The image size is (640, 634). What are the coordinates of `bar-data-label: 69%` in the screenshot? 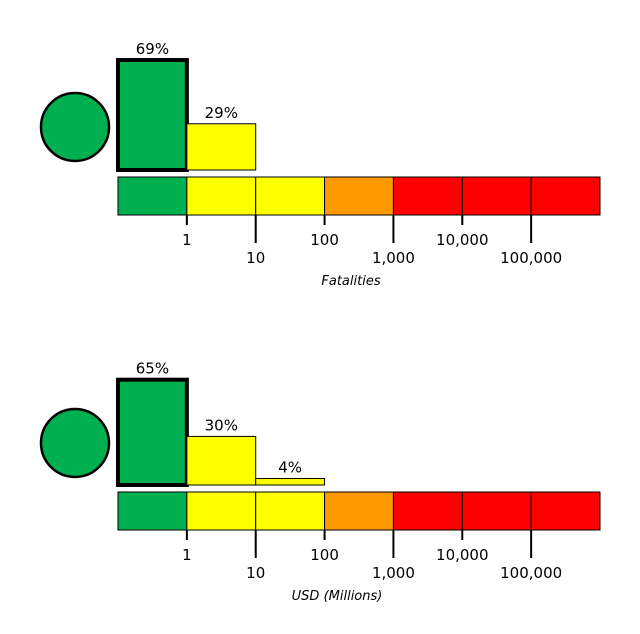 It's located at (152, 49).